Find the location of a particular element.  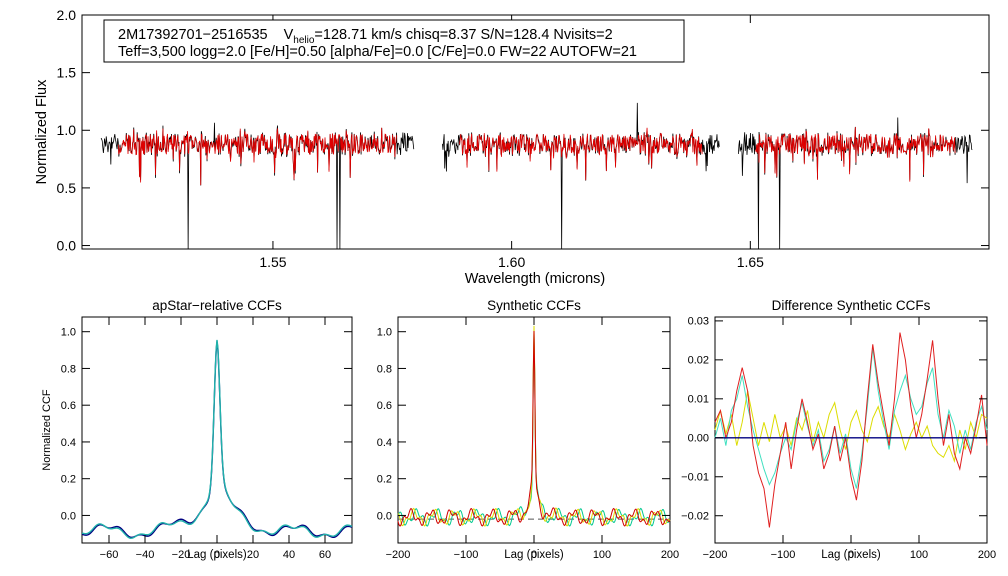

xtick-label: 40 is located at coordinates (289, 555).